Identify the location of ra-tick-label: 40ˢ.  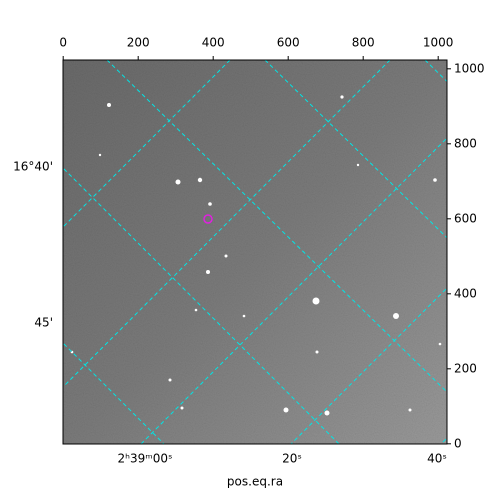
(437, 459).